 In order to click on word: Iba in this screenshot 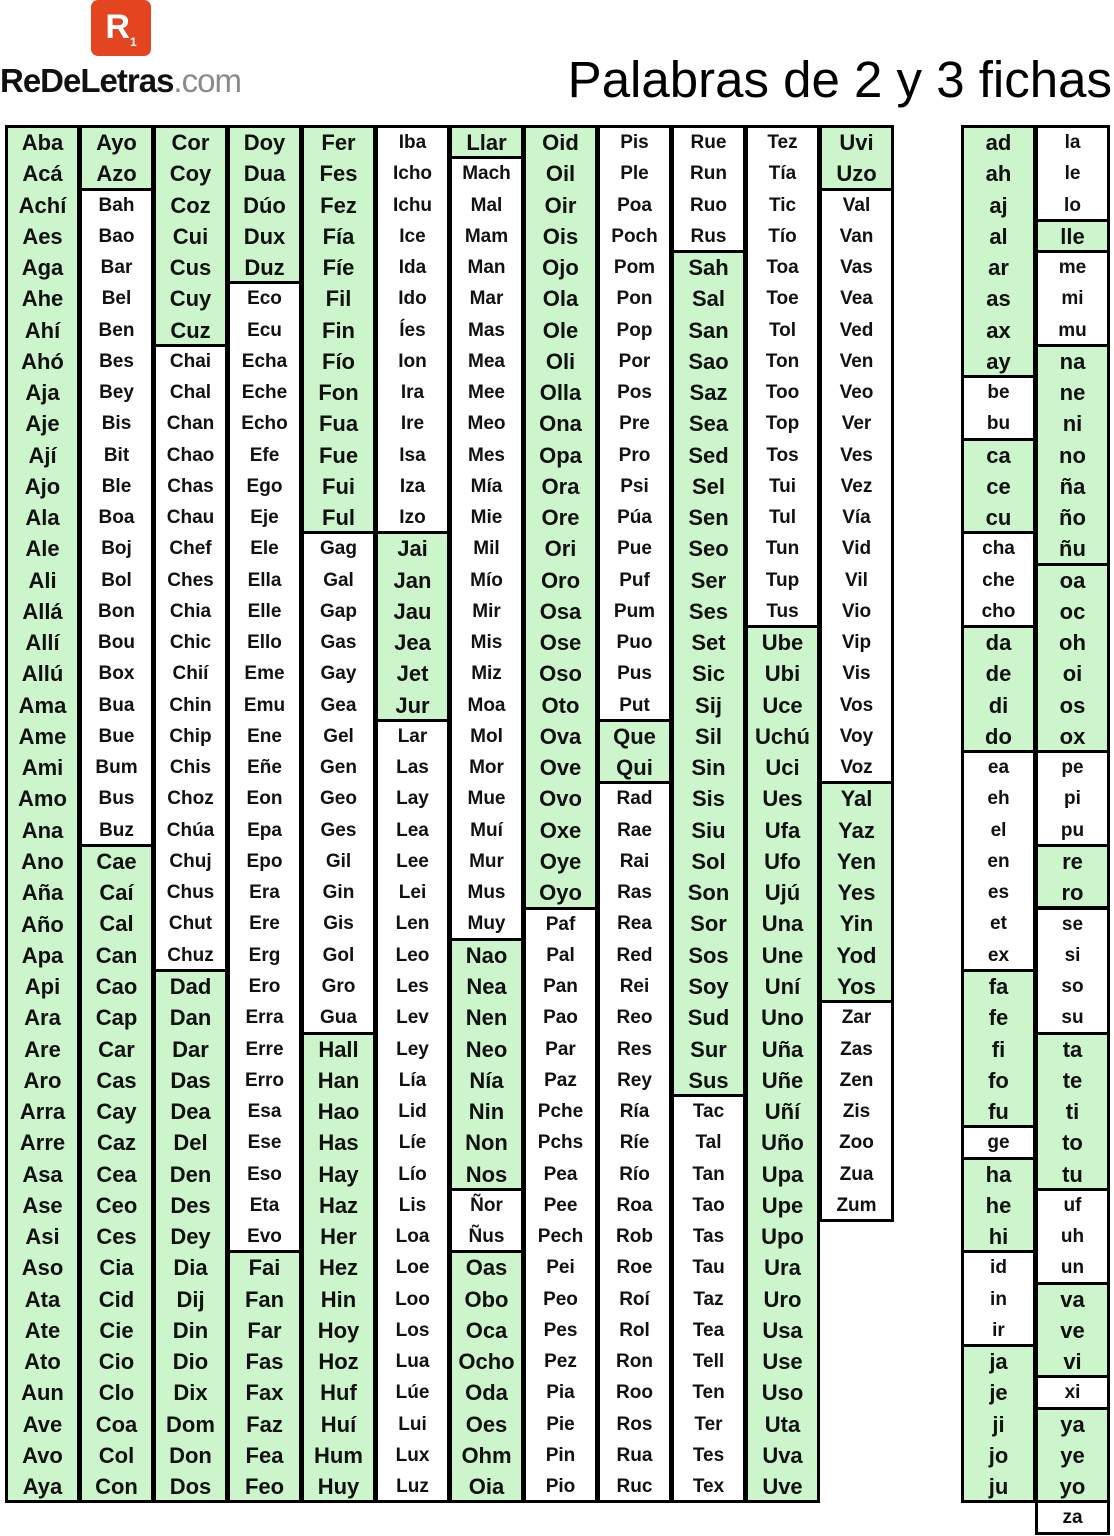, I will do `click(412, 142)`.